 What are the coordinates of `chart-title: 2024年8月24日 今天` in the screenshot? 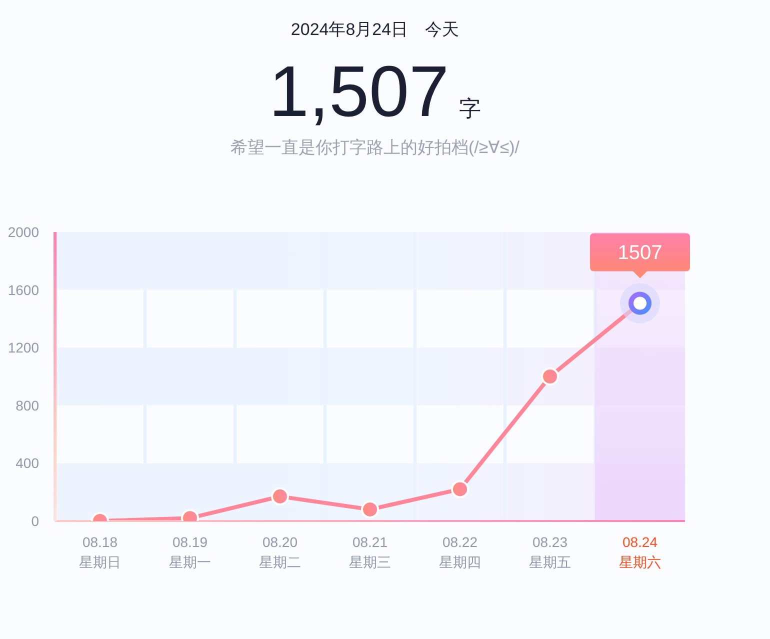 It's located at (375, 29).